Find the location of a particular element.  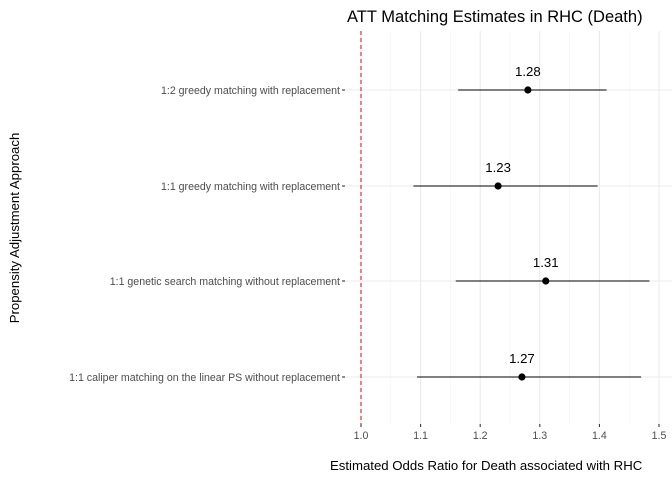

estimate-label: 1.31 is located at coordinates (546, 262).